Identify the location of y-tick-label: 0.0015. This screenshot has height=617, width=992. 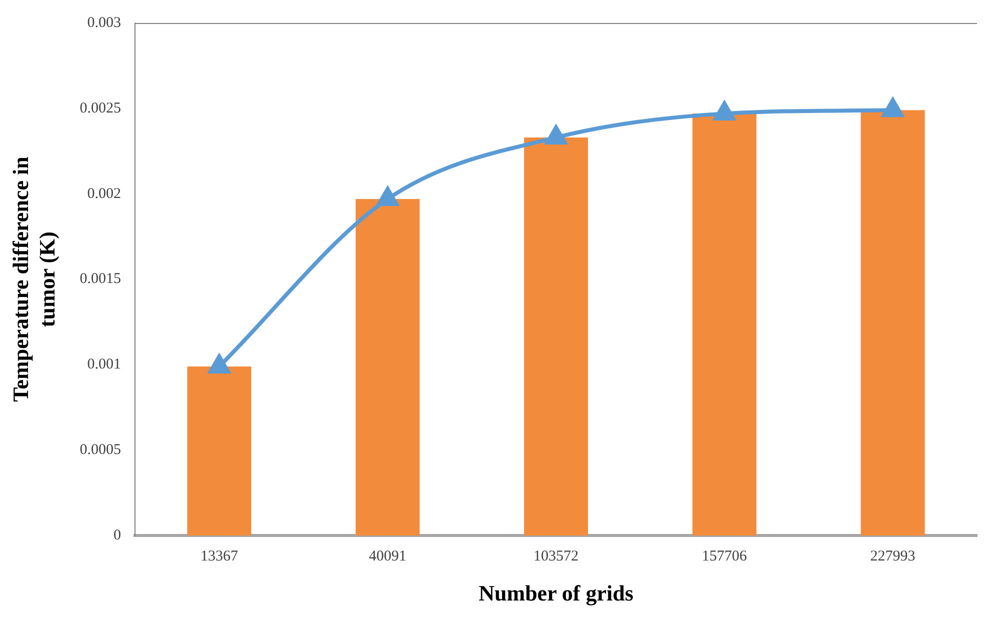
(101, 279).